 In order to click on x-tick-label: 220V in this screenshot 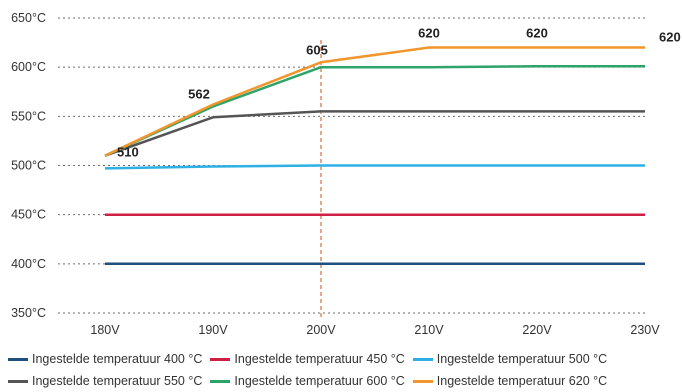, I will do `click(537, 330)`.